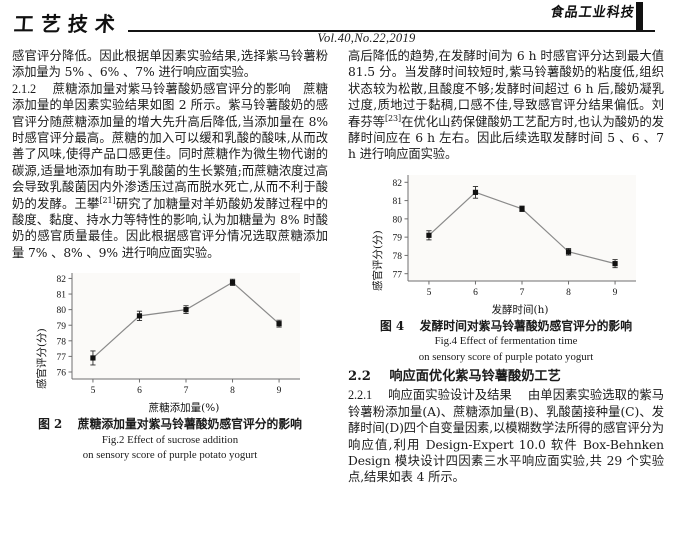  Describe the element at coordinates (50, 424) in the screenshot. I see `figure-2-label: 图 2` at that location.